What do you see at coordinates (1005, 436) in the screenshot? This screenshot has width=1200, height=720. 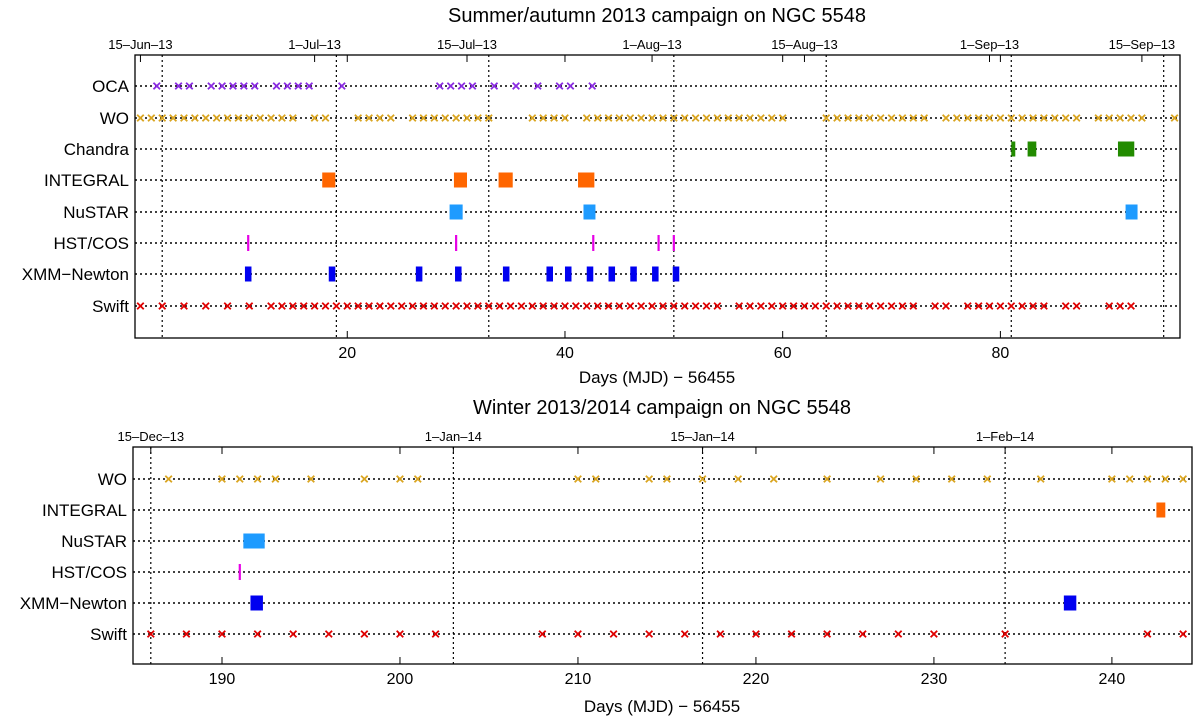 I see `date-tick-label: 1–Feb–14` at bounding box center [1005, 436].